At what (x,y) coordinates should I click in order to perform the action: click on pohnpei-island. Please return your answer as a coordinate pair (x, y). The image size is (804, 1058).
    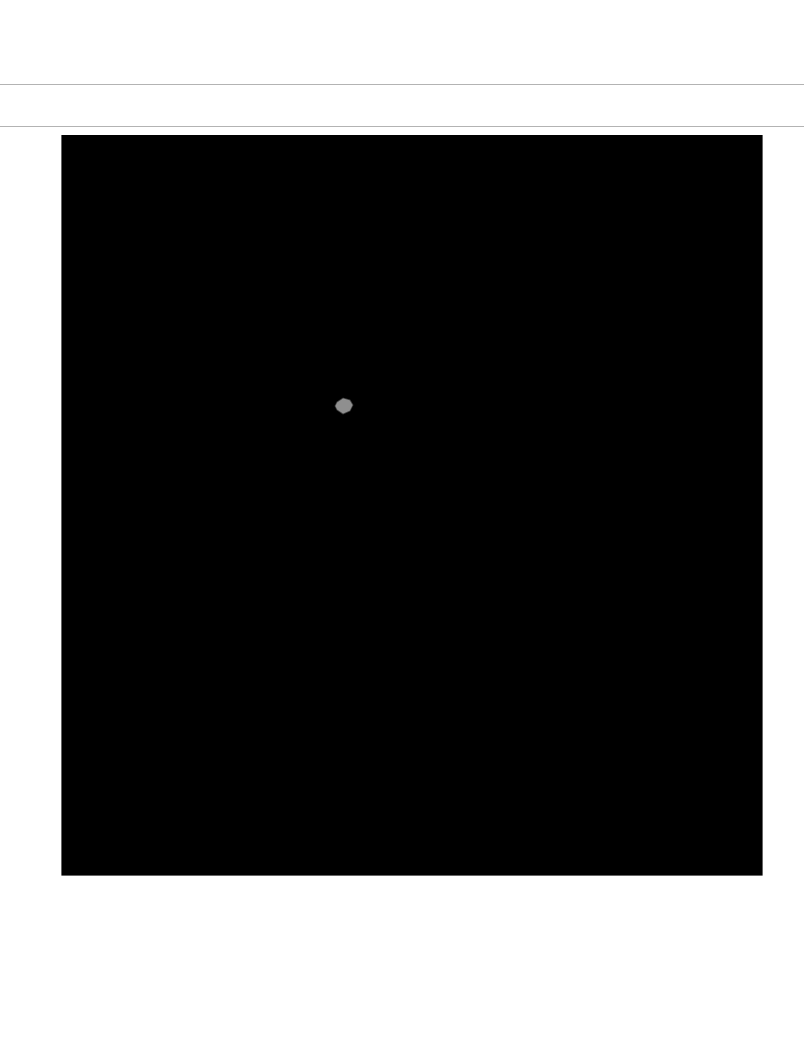
    Looking at the image, I should click on (344, 406).